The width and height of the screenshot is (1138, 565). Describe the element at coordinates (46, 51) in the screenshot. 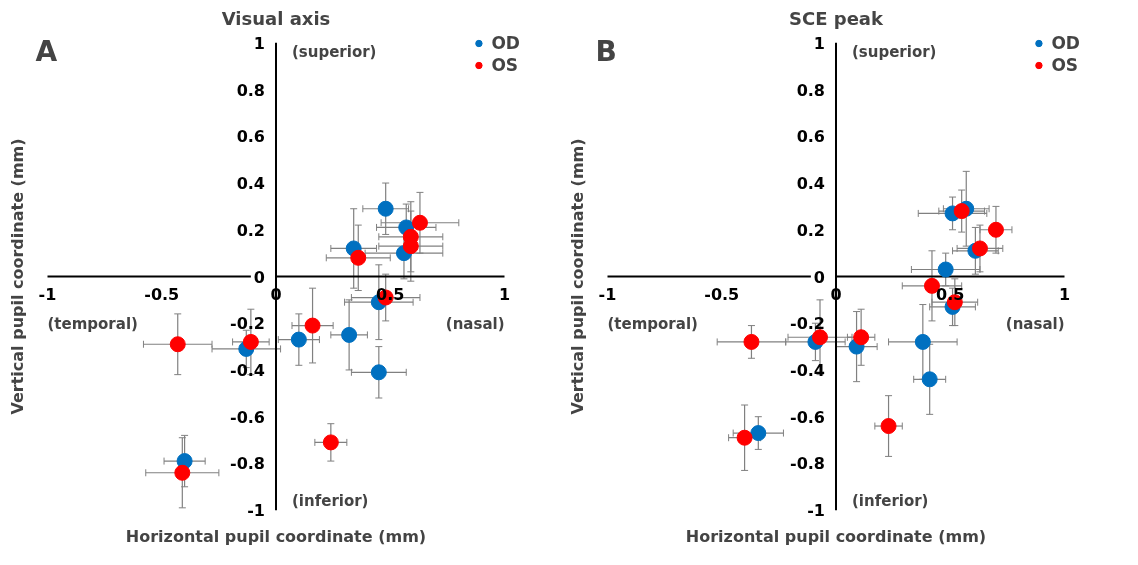

I see `annotation: A` at that location.